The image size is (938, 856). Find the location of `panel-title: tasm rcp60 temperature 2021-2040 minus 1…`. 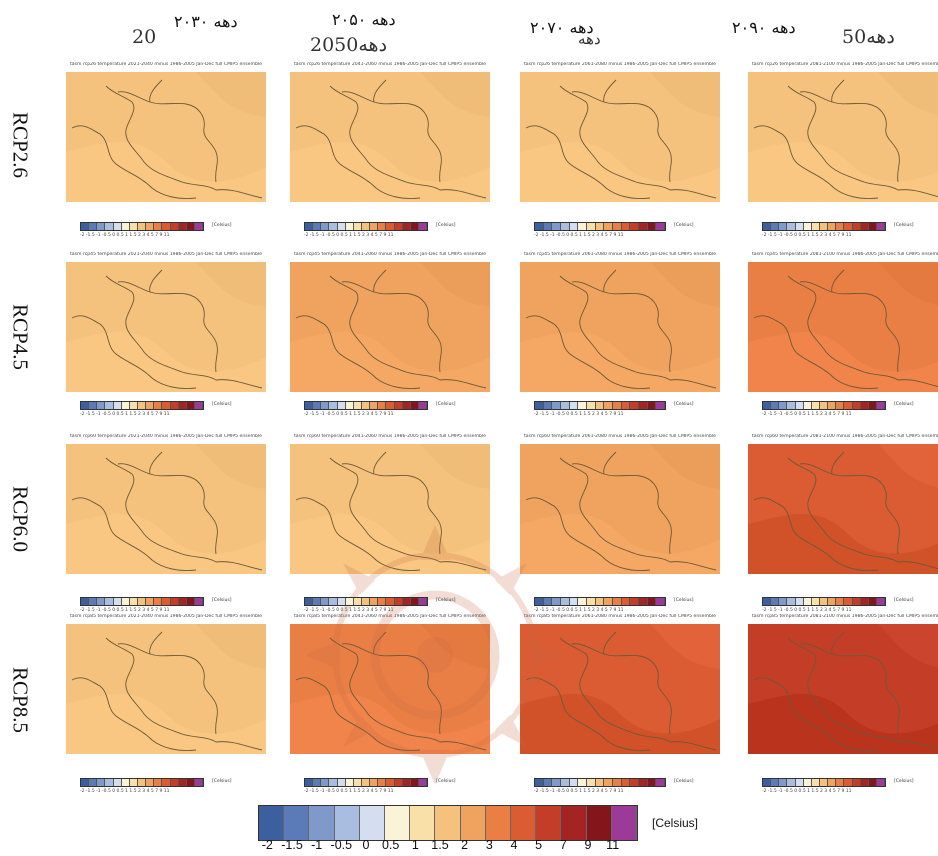

panel-title: tasm rcp60 temperature 2021-2040 minus 1… is located at coordinates (166, 436).